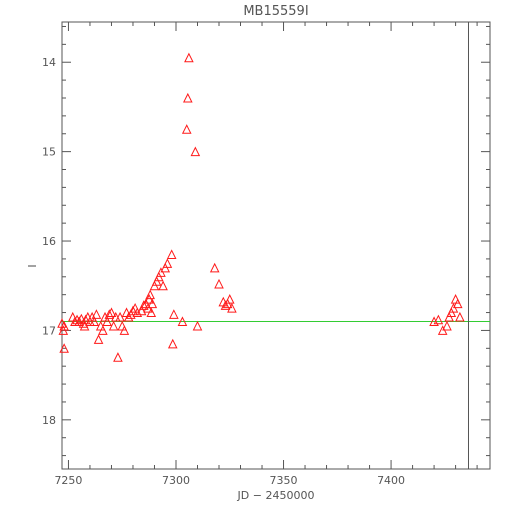 This screenshot has height=510, width=510. I want to click on y-tick-label: 18, so click(49, 420).